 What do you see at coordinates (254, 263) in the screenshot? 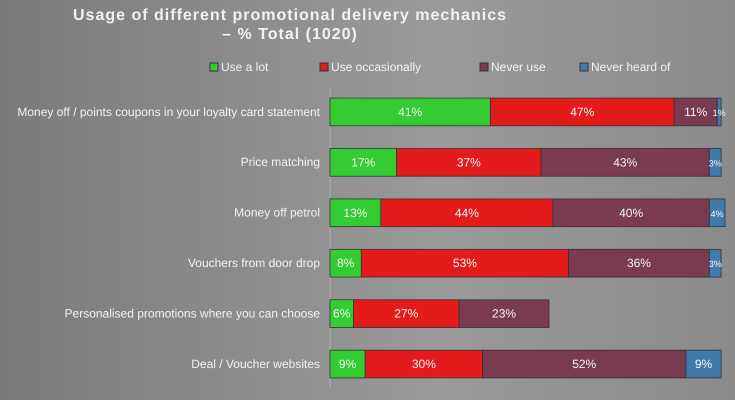
I see `y-tick-label: Vouchers from door drop` at bounding box center [254, 263].